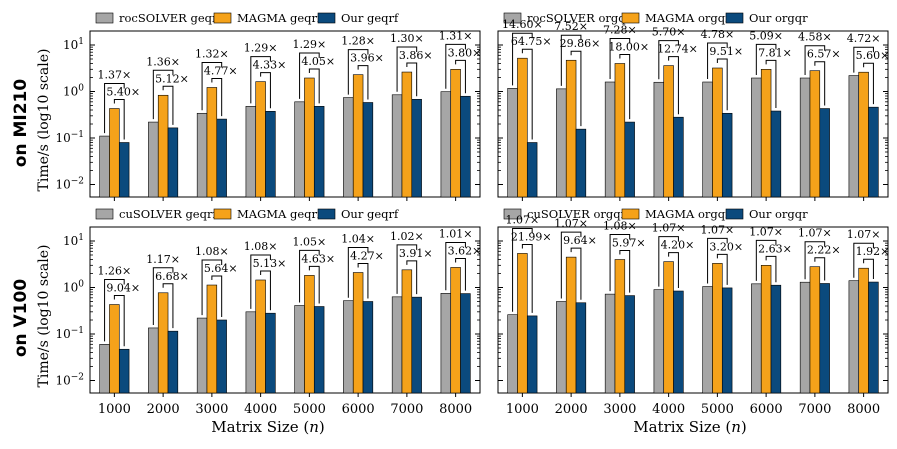  What do you see at coordinates (577, 214) in the screenshot?
I see `legend-label: cuSOLVER orgqr` at bounding box center [577, 214].